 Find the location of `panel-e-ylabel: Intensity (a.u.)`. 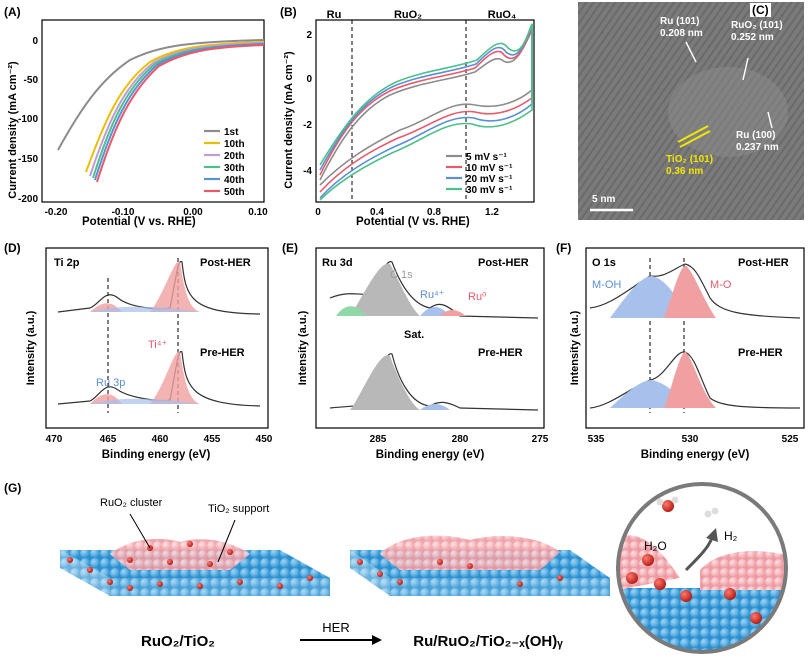

panel-e-ylabel: Intensity (a.u.) is located at coordinates (303, 347).